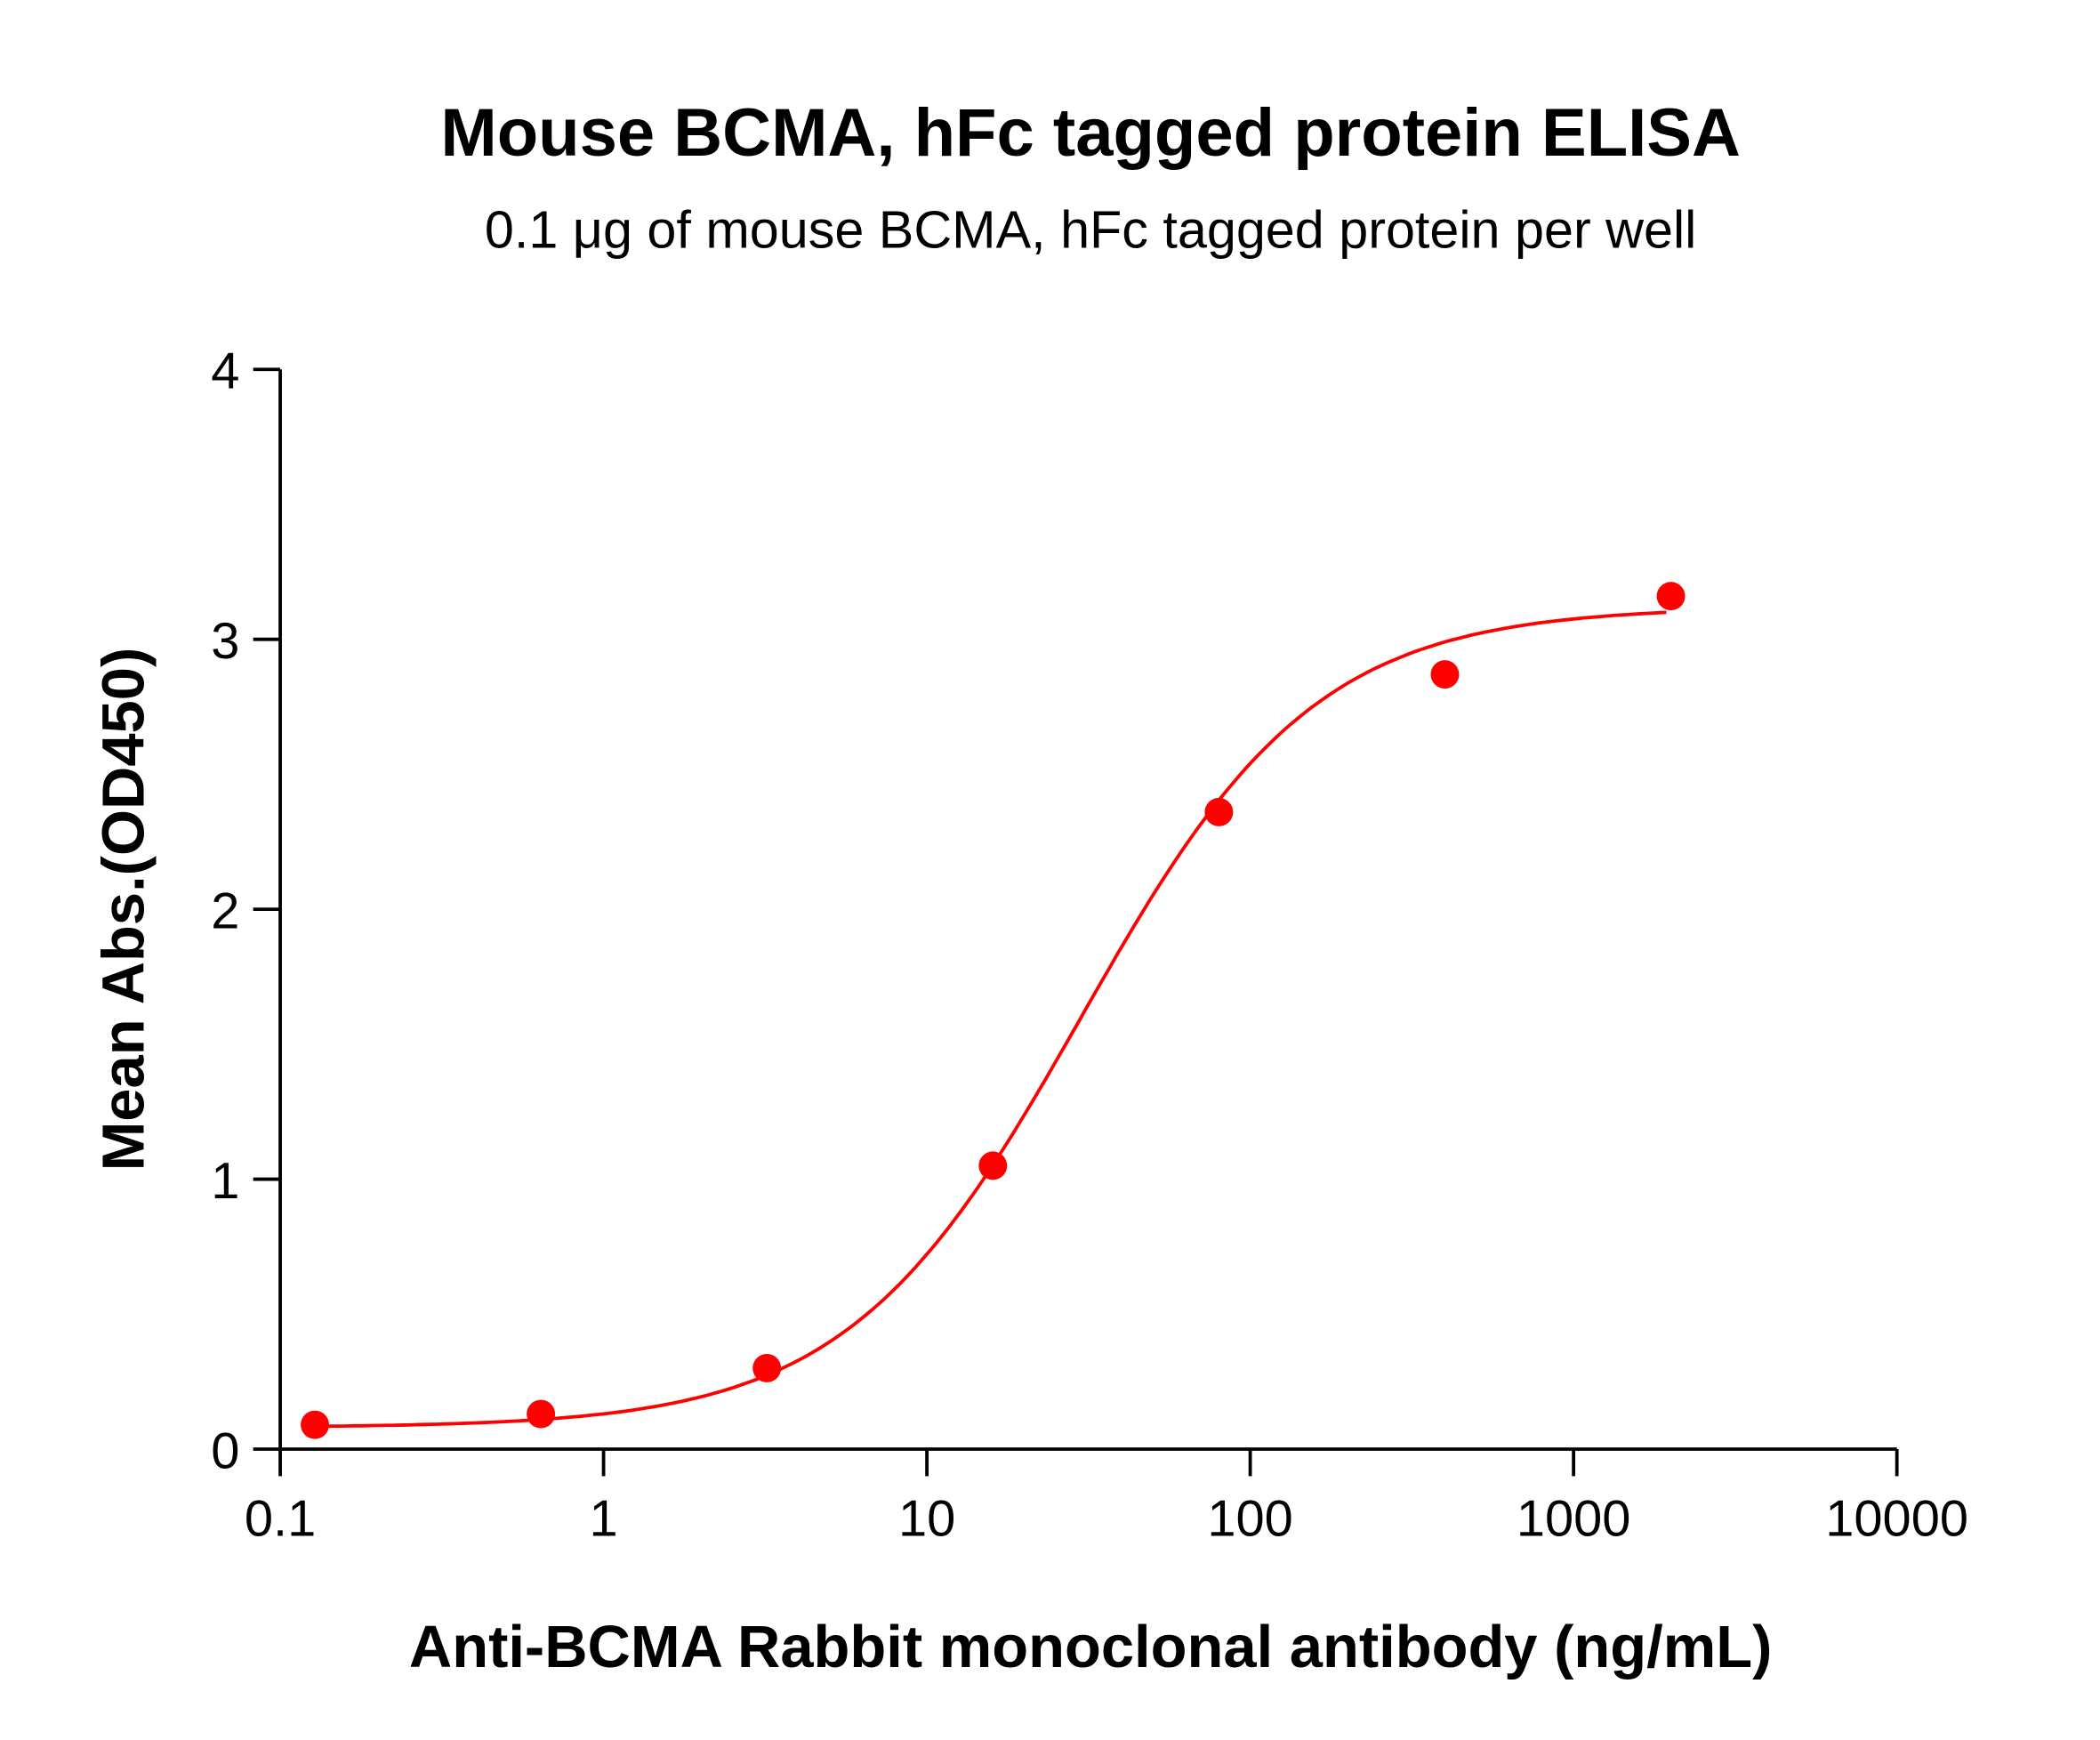 Image resolution: width=2100 pixels, height=1740 pixels. Describe the element at coordinates (604, 1518) in the screenshot. I see `x-tick-label: 1` at that location.